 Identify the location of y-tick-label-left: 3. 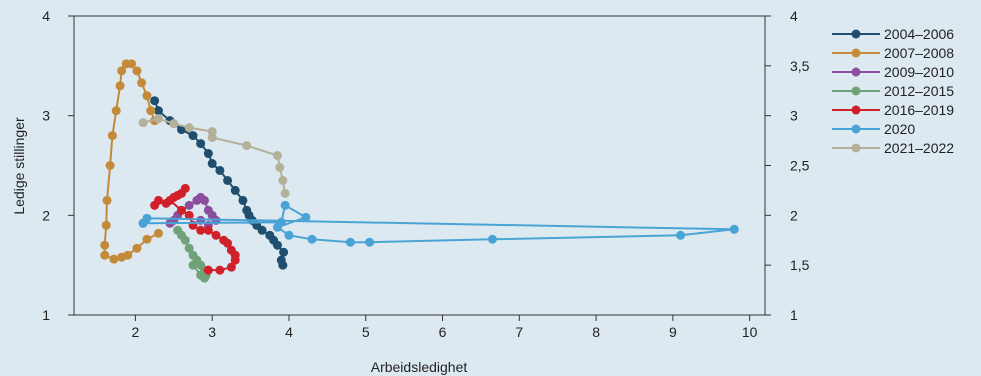
(46, 116).